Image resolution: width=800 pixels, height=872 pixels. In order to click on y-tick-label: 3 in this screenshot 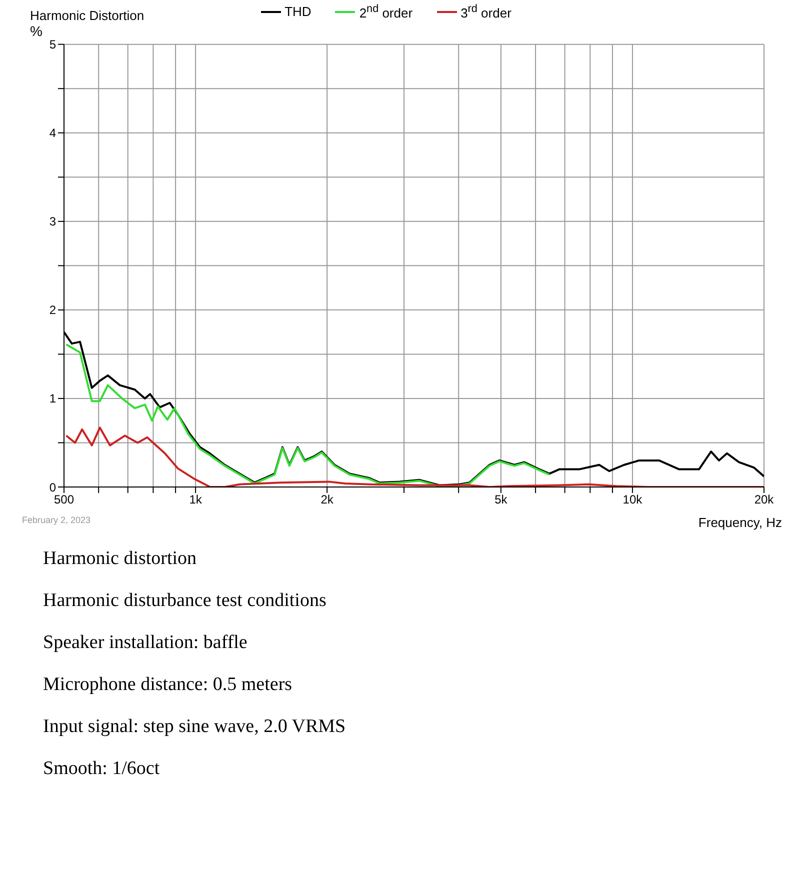, I will do `click(52, 221)`.